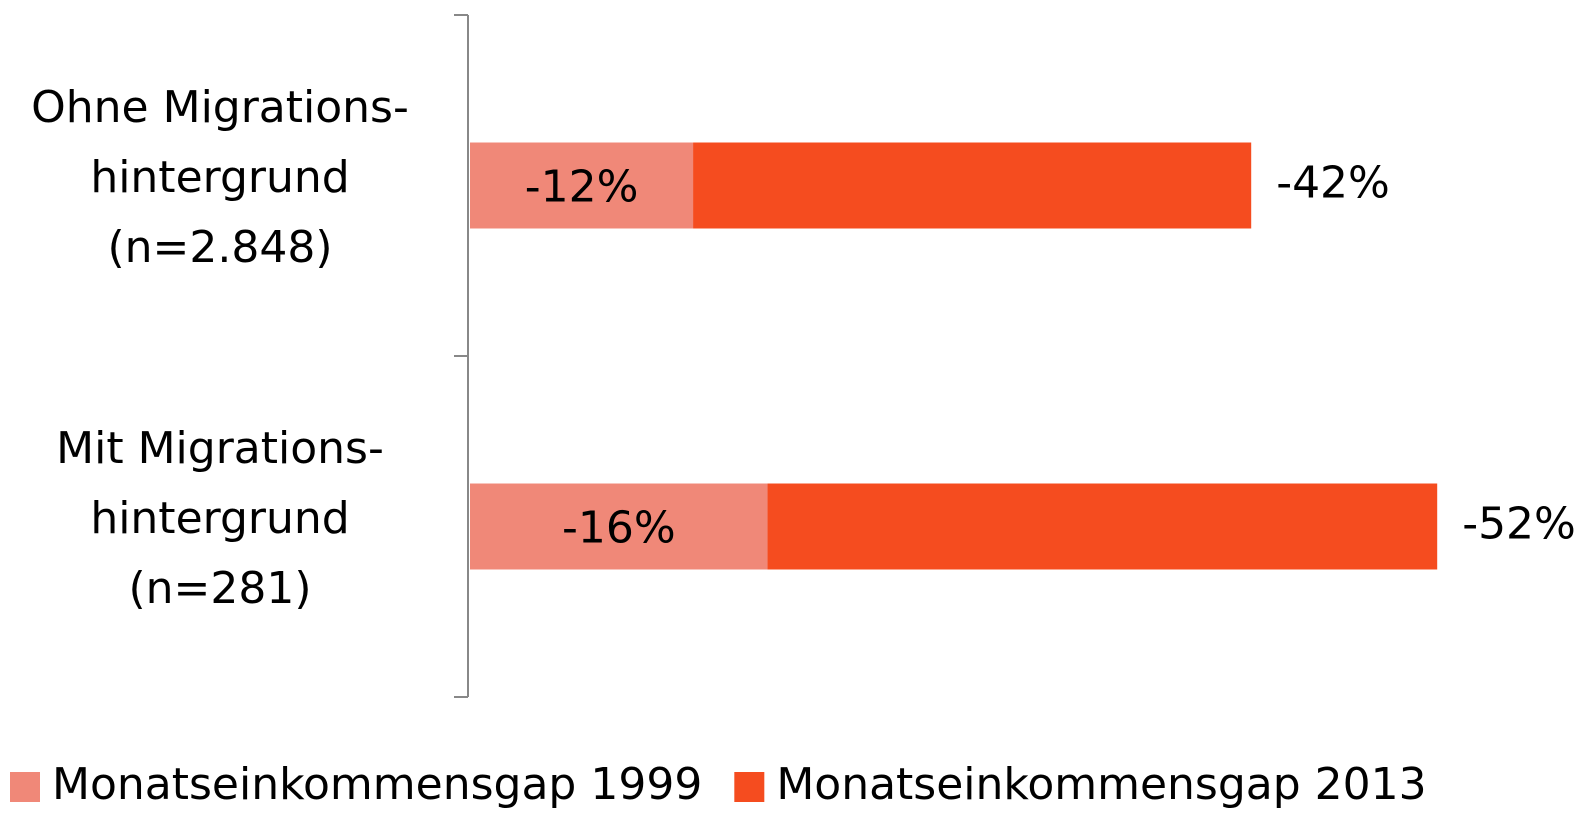  What do you see at coordinates (377, 784) in the screenshot?
I see `legend-label: Monatseinkommensgap 1999` at bounding box center [377, 784].